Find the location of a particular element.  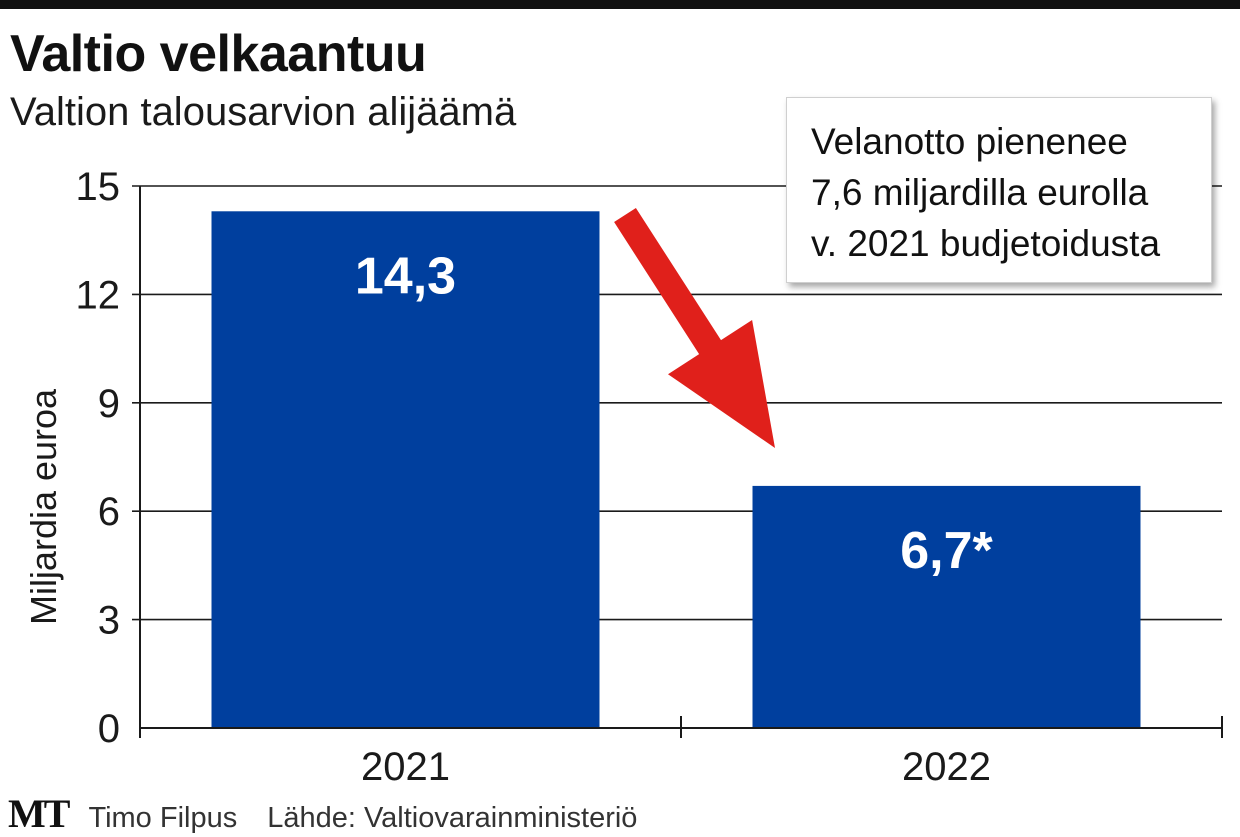

author-credit: Timo Filpus is located at coordinates (163, 818).